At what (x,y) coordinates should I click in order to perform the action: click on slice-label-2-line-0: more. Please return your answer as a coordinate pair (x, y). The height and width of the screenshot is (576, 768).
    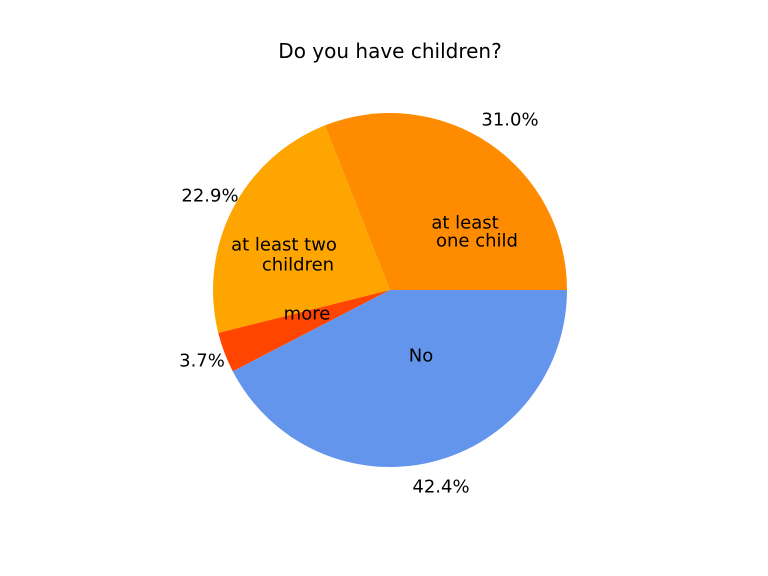
    Looking at the image, I should click on (307, 314).